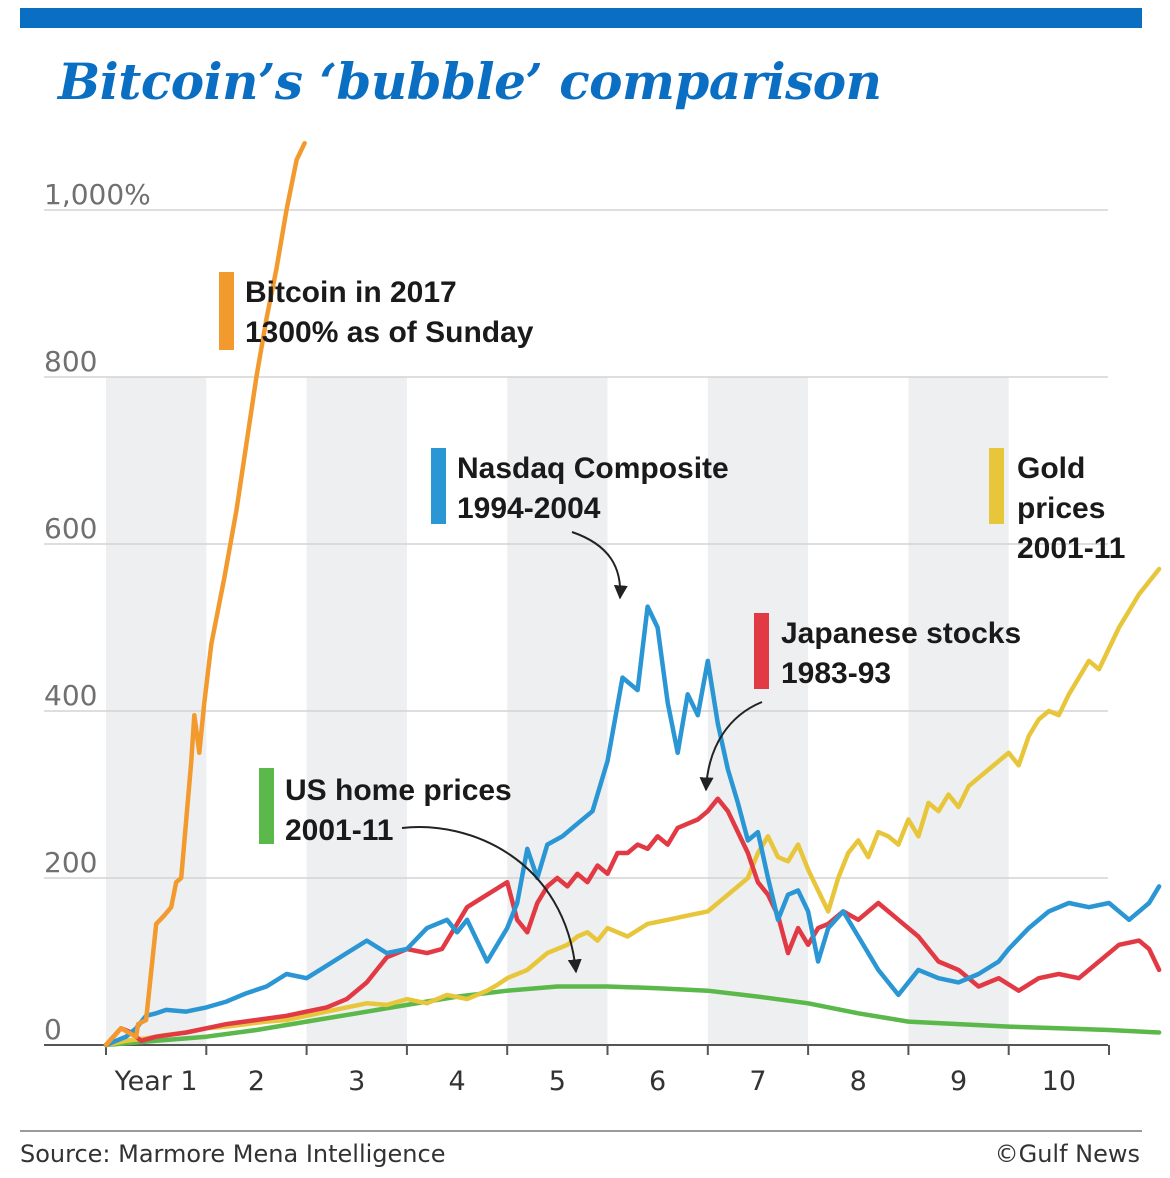 The width and height of the screenshot is (1170, 1178). Describe the element at coordinates (581, 1131) in the screenshot. I see `footer-divider` at that location.